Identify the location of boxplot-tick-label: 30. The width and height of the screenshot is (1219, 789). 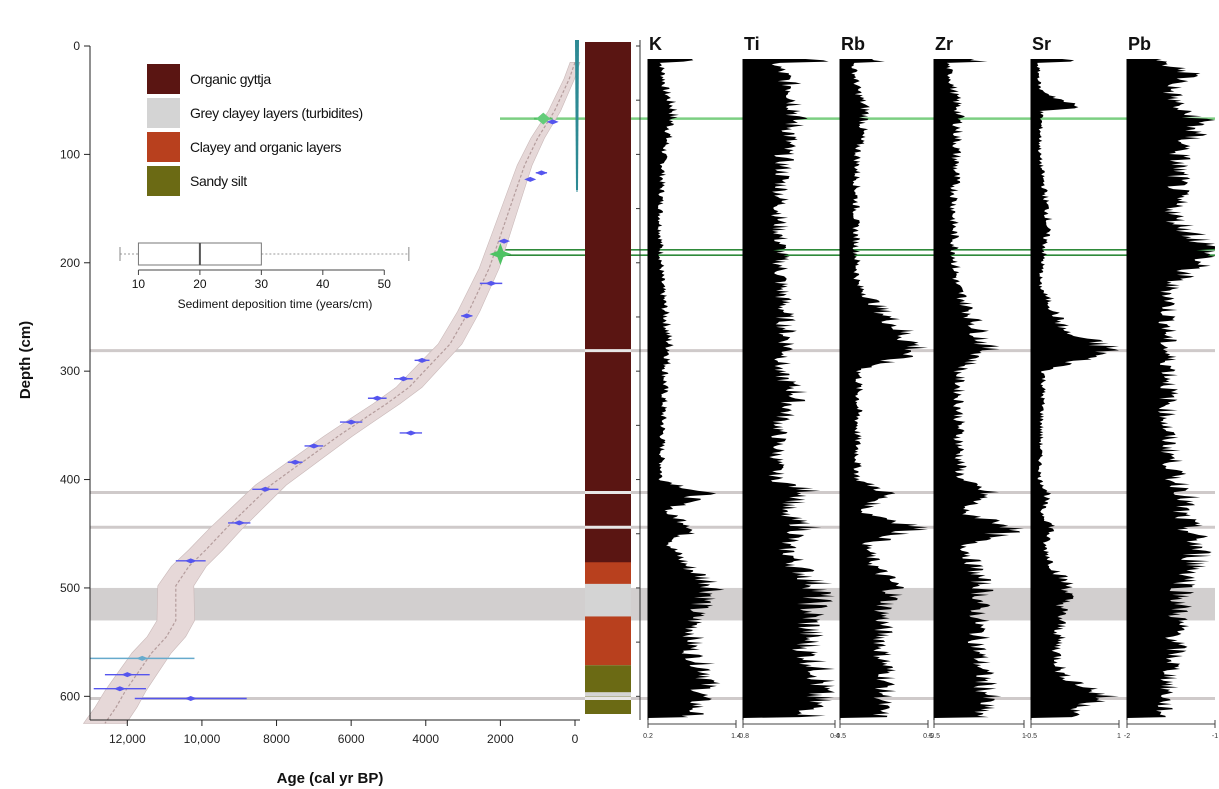
(262, 284).